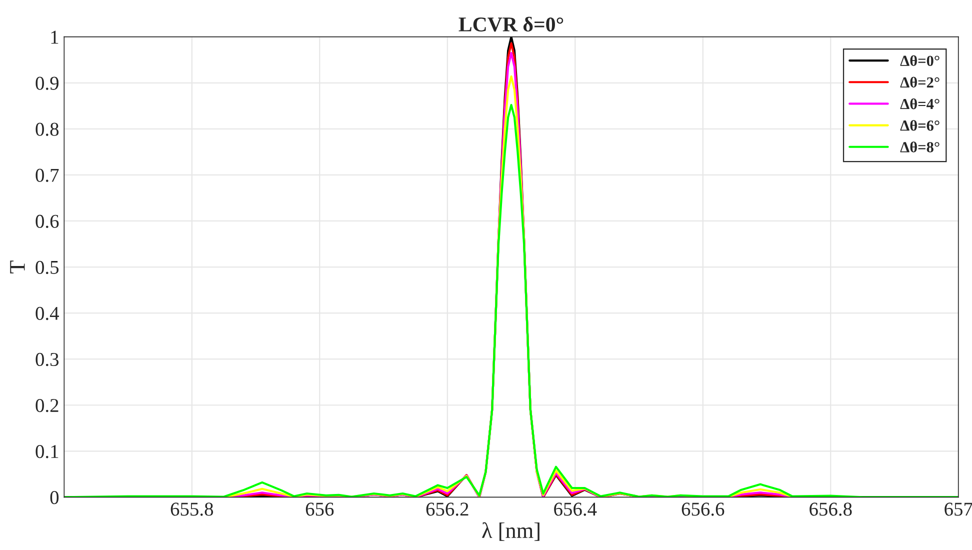  Describe the element at coordinates (447, 509) in the screenshot. I see `x-tick-label: 656.2` at that location.